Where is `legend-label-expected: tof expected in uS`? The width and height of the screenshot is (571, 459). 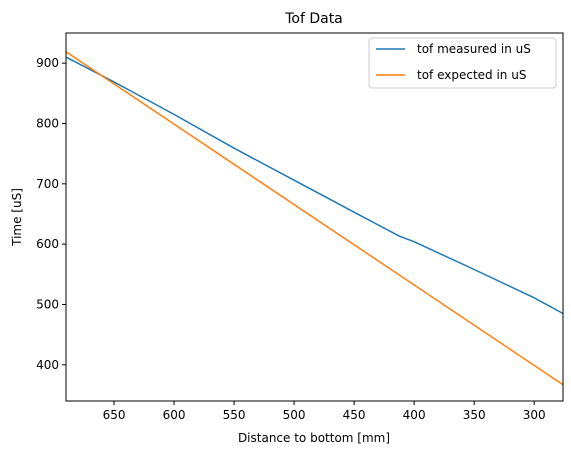
legend-label-expected: tof expected in uS is located at coordinates (471, 75).